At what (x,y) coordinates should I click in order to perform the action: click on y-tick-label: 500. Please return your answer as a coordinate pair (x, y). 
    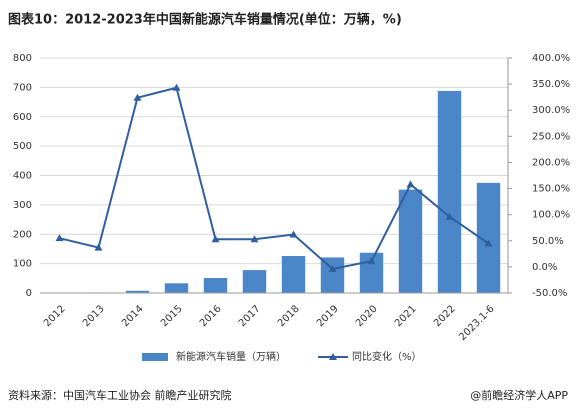
    Looking at the image, I should click on (22, 146).